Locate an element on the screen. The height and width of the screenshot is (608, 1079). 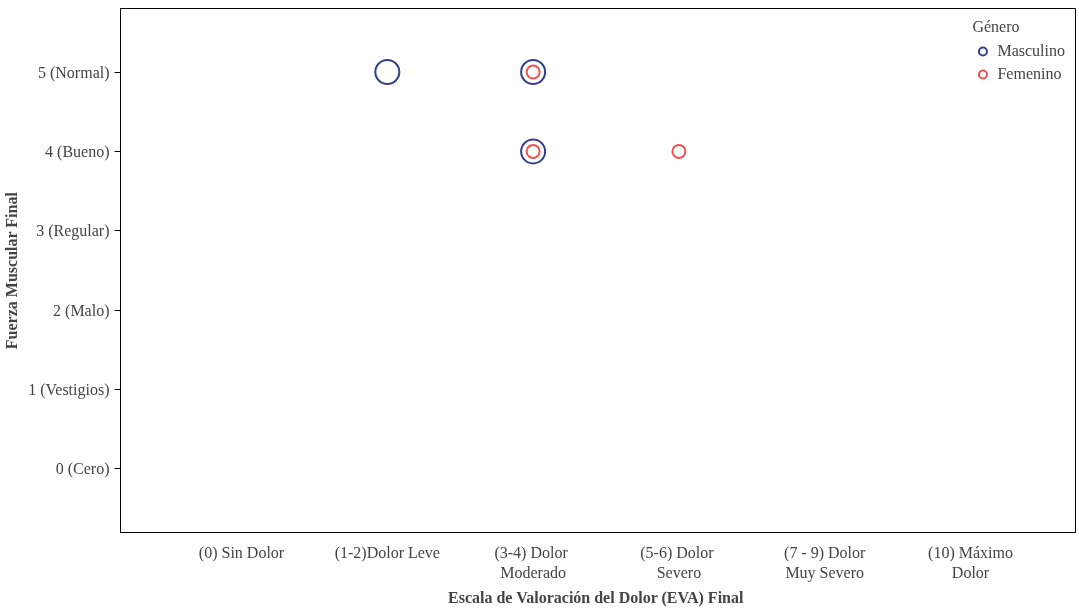
legend-label: Masculino is located at coordinates (1031, 51).